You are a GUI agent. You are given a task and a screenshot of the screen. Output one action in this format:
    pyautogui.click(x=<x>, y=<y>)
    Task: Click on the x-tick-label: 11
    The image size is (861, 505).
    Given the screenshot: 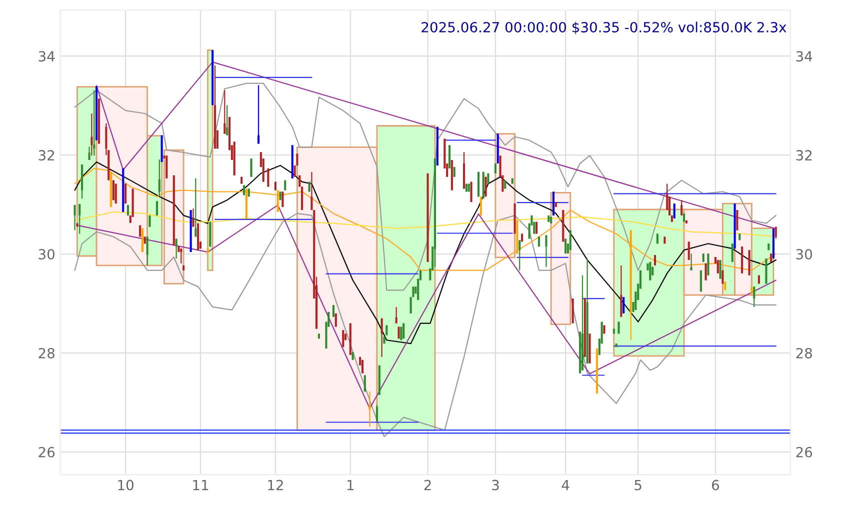 What is the action you would take?
    pyautogui.click(x=200, y=485)
    